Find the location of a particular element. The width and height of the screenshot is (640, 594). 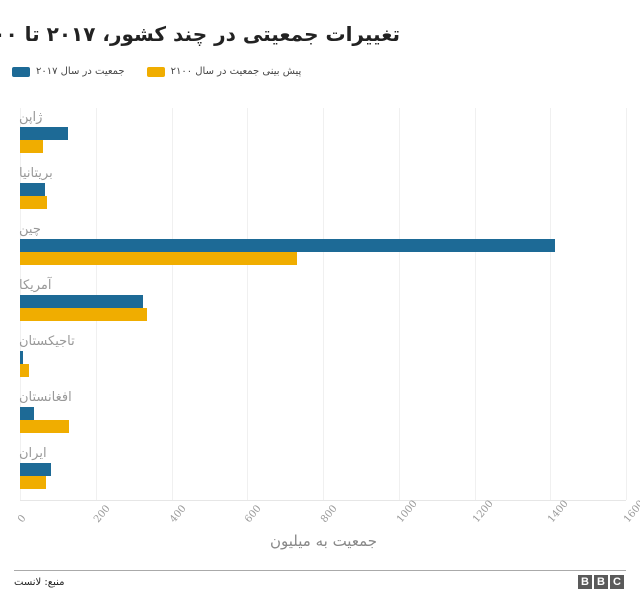

category-label: تاجیکستان is located at coordinates (47, 341).